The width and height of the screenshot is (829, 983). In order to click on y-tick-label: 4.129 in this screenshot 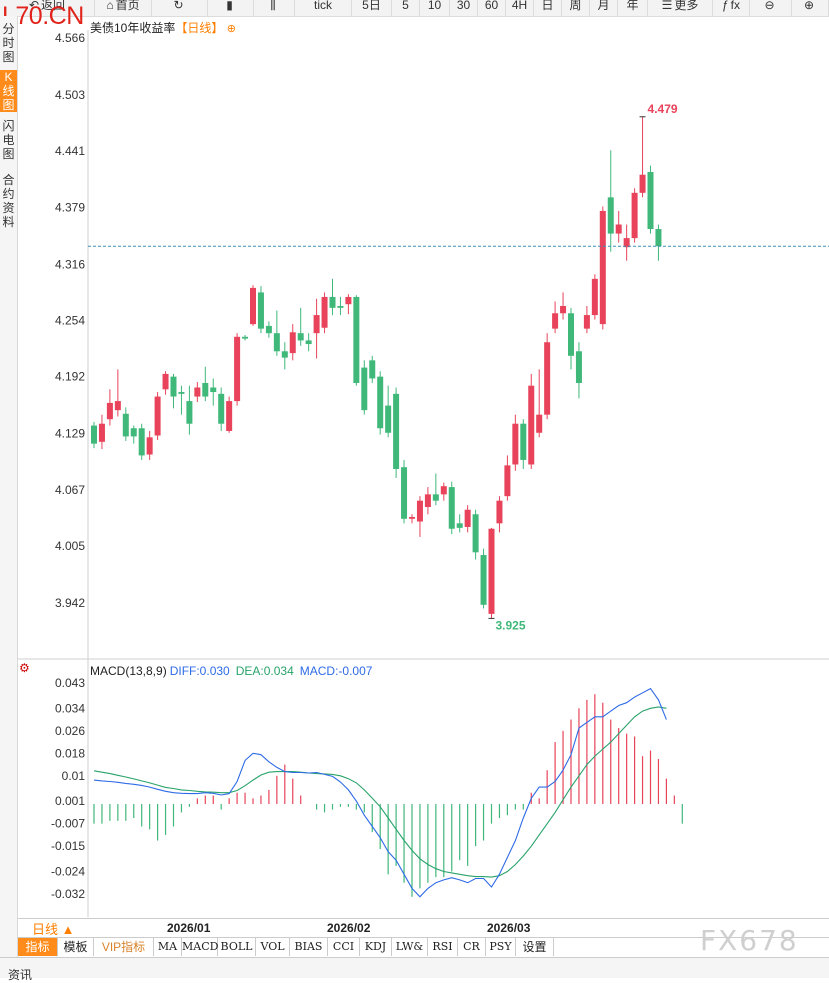, I will do `click(70, 434)`.